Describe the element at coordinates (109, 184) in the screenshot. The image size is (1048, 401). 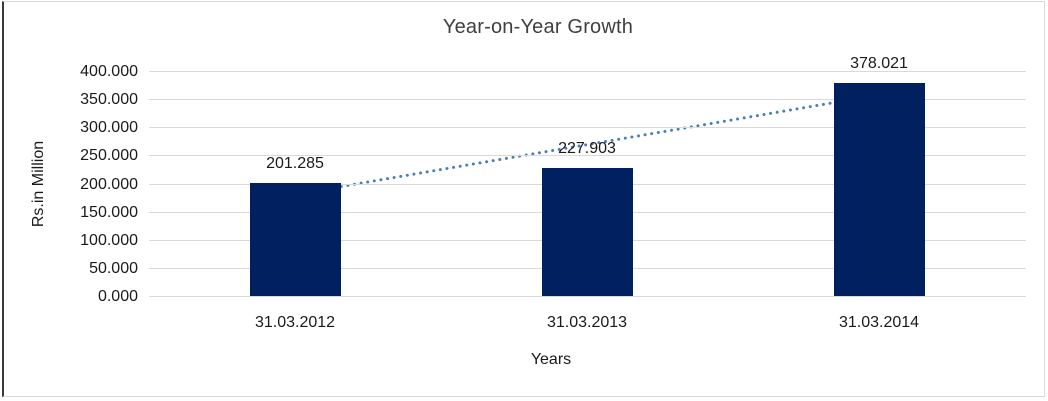
I see `y-axis-tick-label: 200.000` at that location.